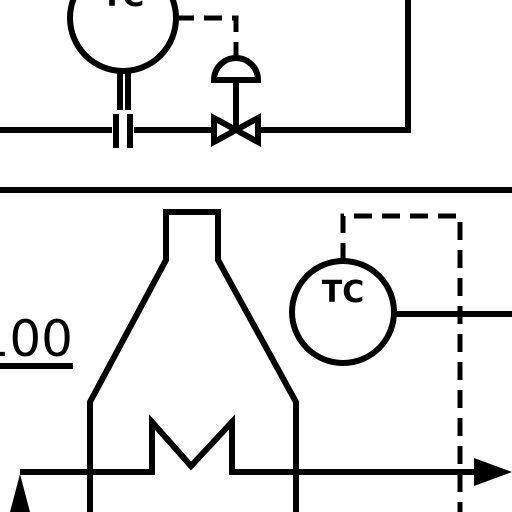  Describe the element at coordinates (124, 90) in the screenshot. I see `upper-sensor-stem` at that location.